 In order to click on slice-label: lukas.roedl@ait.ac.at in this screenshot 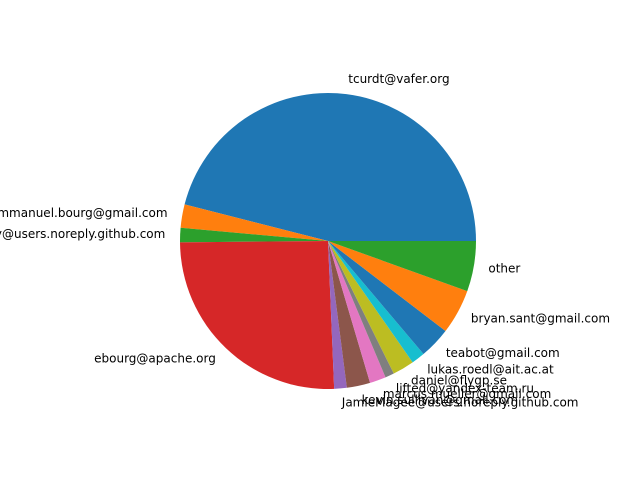, I will do `click(490, 370)`.